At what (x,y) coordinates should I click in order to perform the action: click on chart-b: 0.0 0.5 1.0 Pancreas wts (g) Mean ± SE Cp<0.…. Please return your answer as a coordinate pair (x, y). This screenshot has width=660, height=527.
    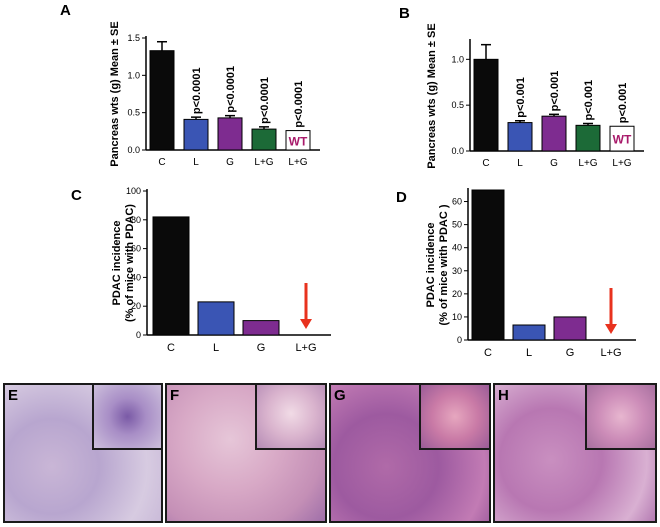
    Looking at the image, I should click on (535, 96).